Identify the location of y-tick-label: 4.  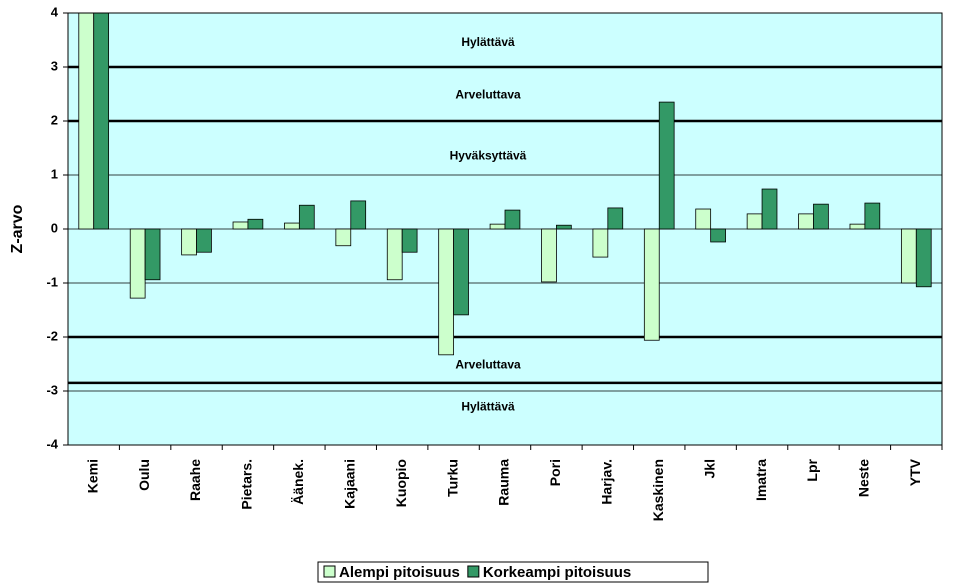
(55, 11).